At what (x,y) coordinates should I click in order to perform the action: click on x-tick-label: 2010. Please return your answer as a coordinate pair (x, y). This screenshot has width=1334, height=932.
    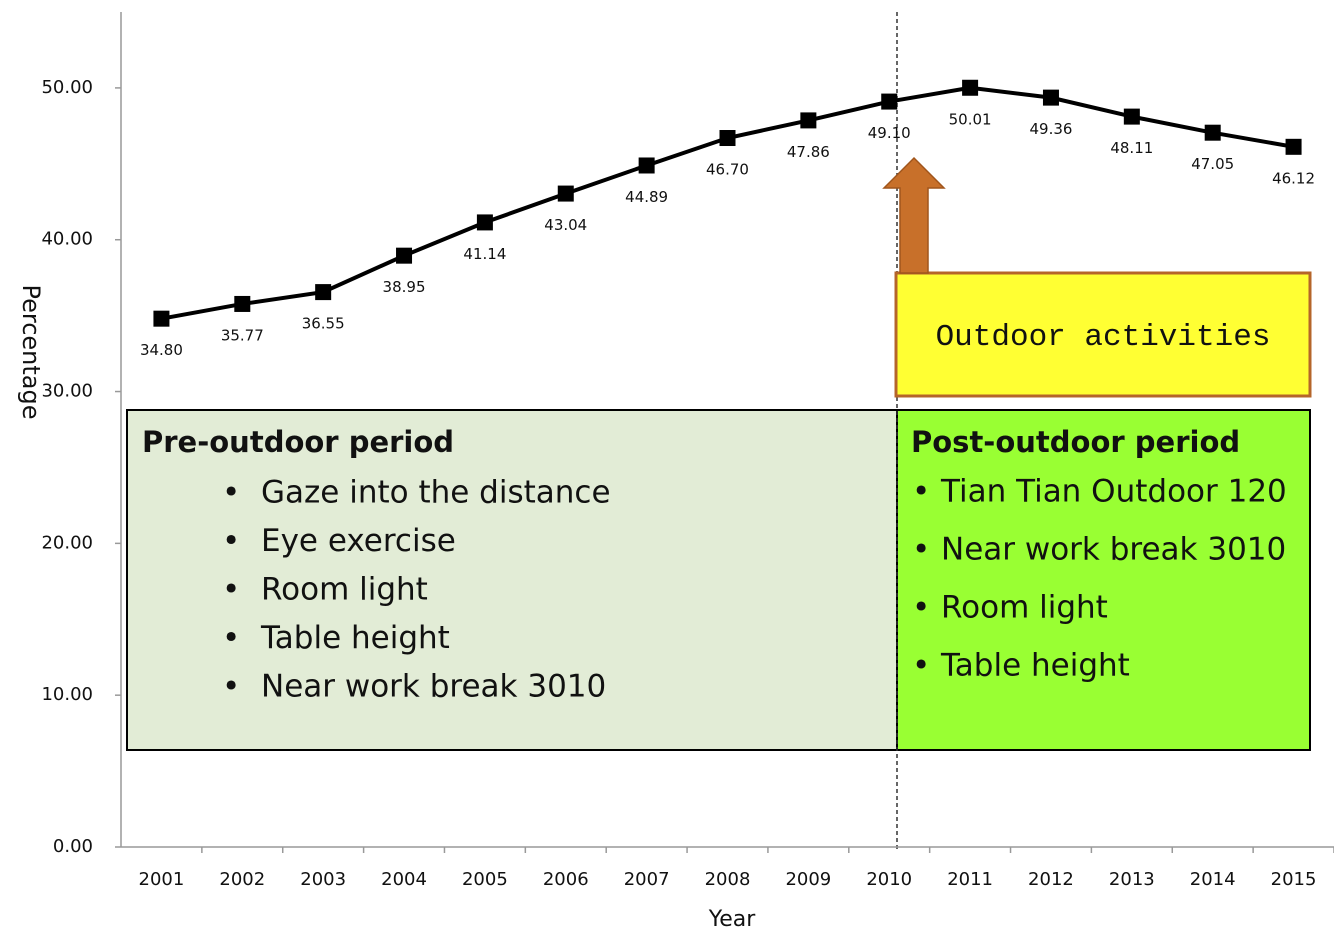
    Looking at the image, I should click on (889, 879).